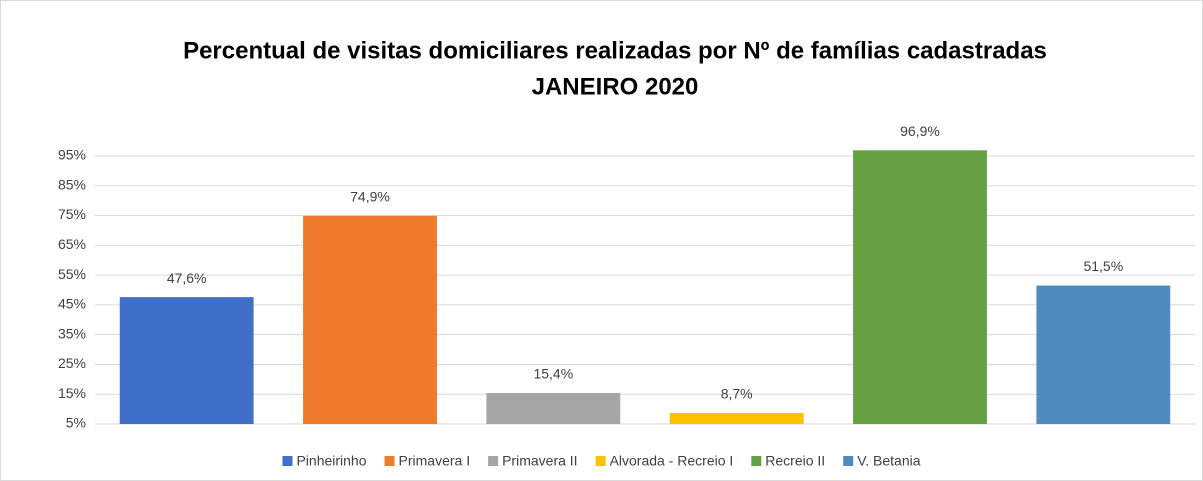 The height and width of the screenshot is (481, 1203). Describe the element at coordinates (72, 184) in the screenshot. I see `y-tick-label: 85%` at that location.